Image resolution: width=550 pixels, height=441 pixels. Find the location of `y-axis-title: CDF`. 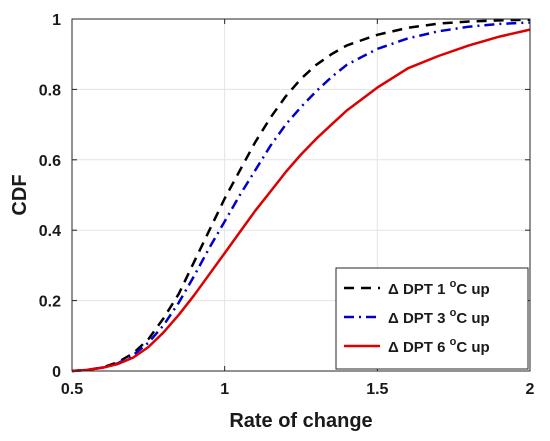

y-axis-title: CDF is located at coordinates (20, 194).